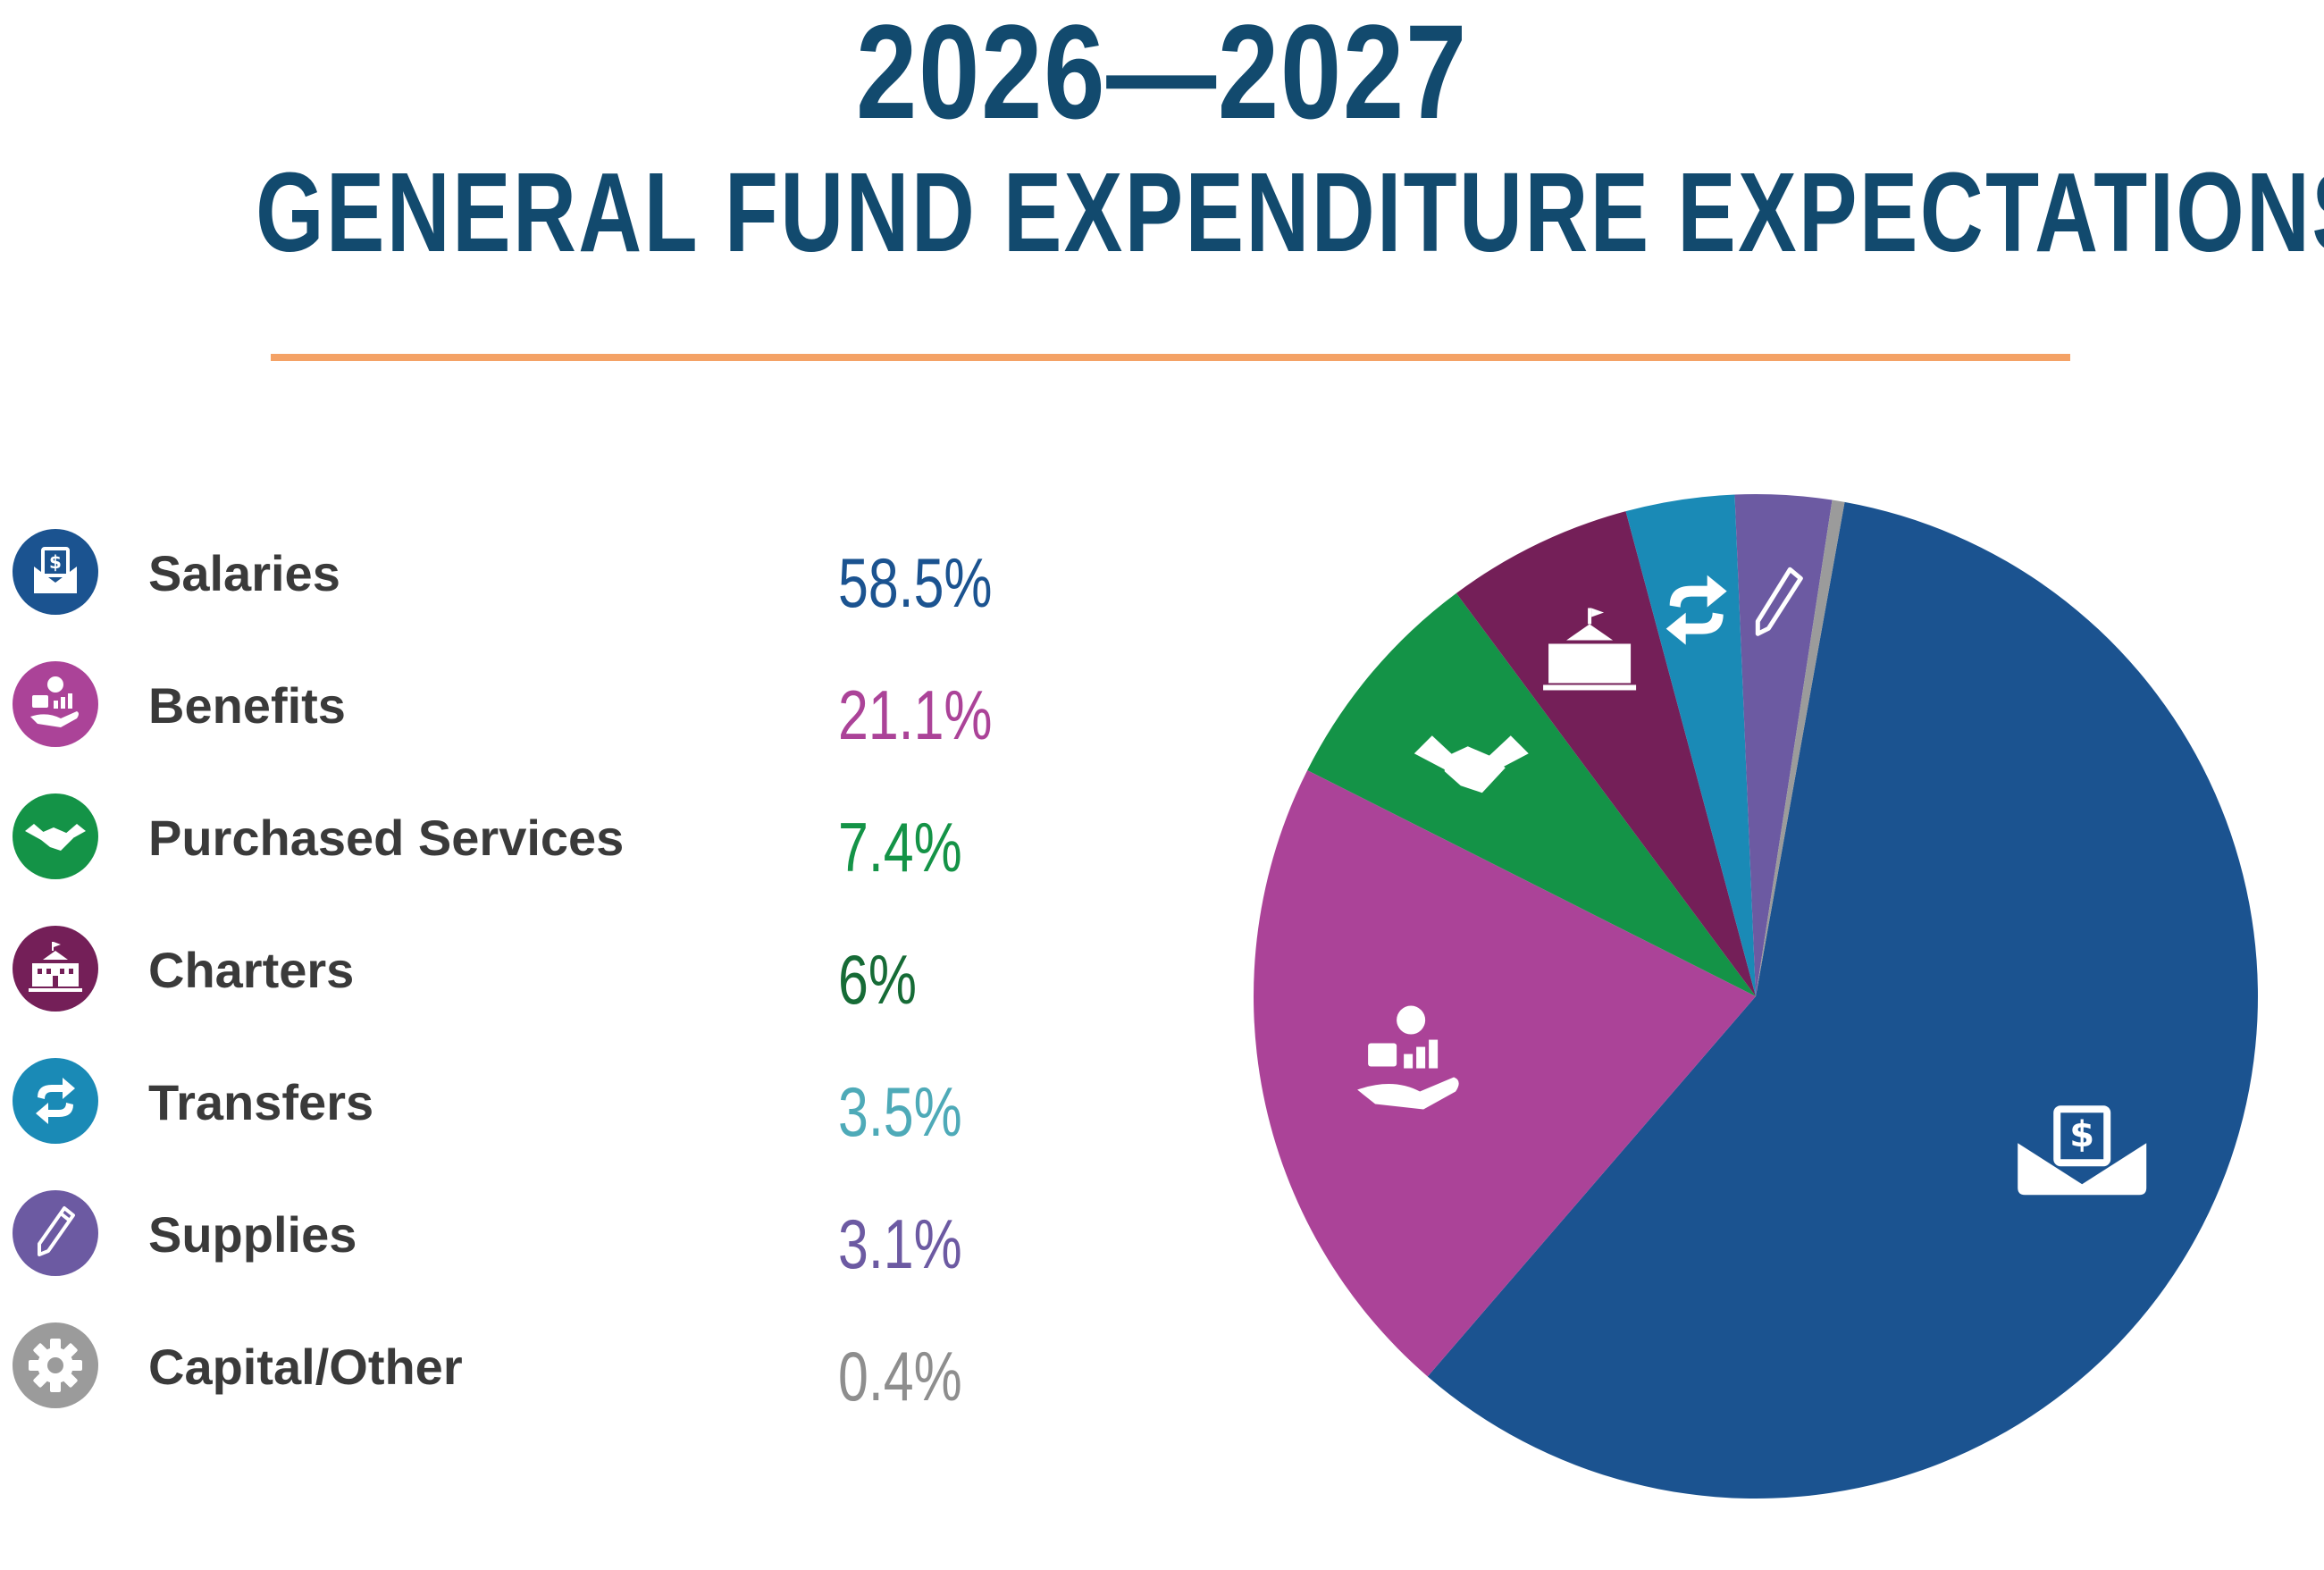 Image resolution: width=2324 pixels, height=1570 pixels. I want to click on legend-label: Benefits, so click(247, 705).